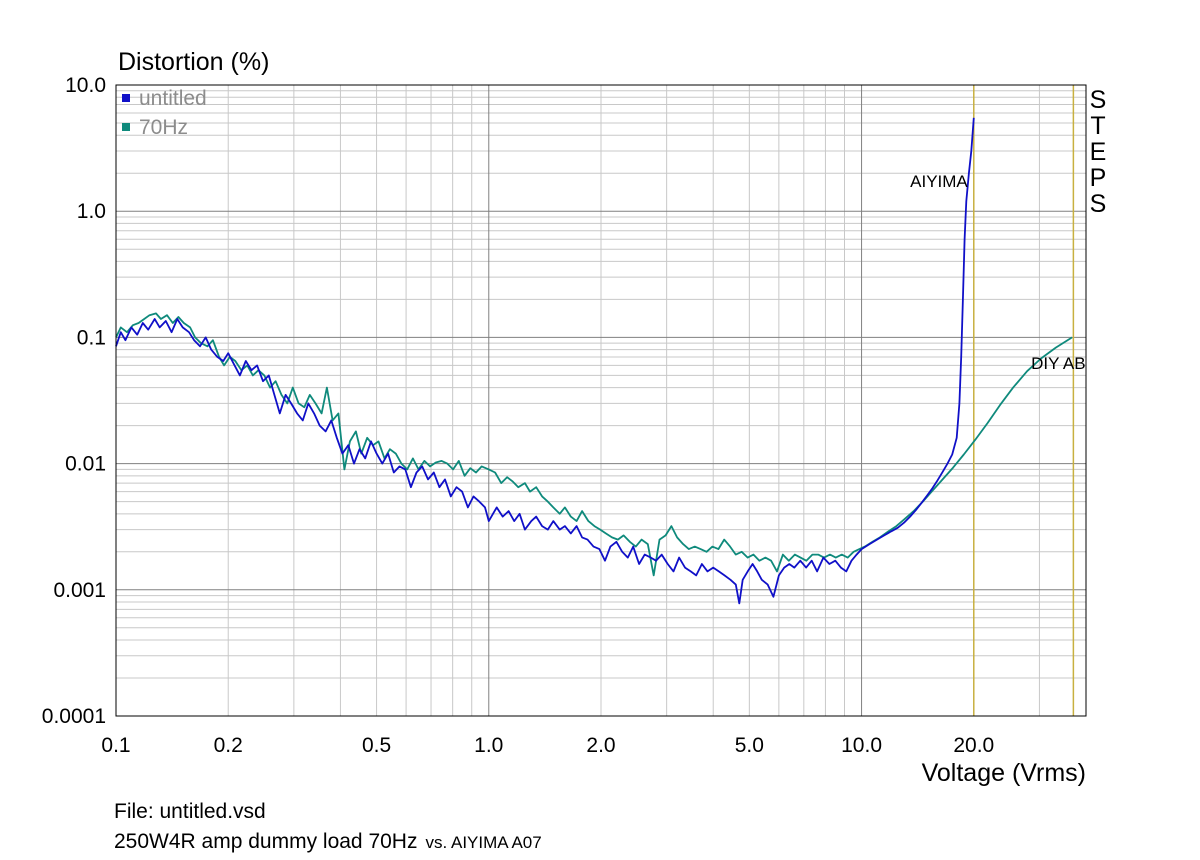  I want to click on comparison-text: vs. AIYIMA A07, so click(483, 842).